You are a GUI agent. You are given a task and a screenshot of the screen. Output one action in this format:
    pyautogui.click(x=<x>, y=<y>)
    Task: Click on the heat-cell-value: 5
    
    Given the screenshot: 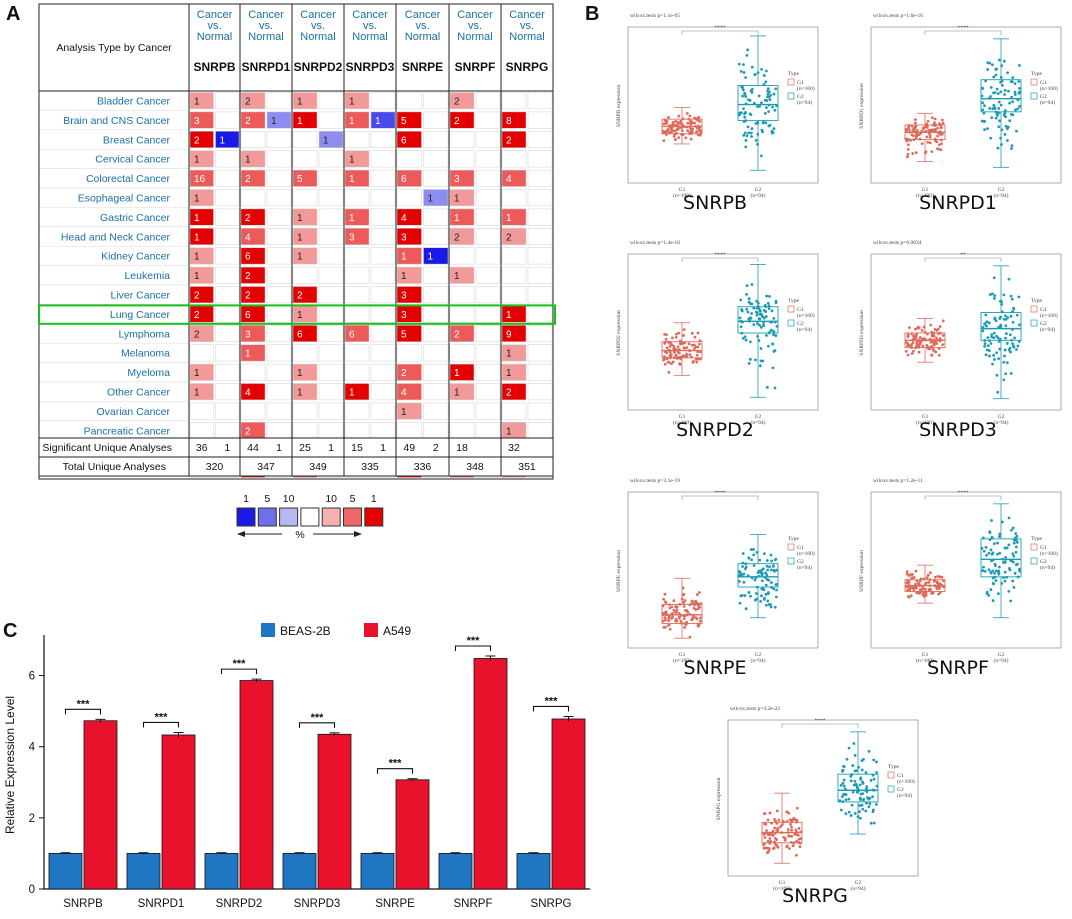 What is the action you would take?
    pyautogui.click(x=300, y=179)
    